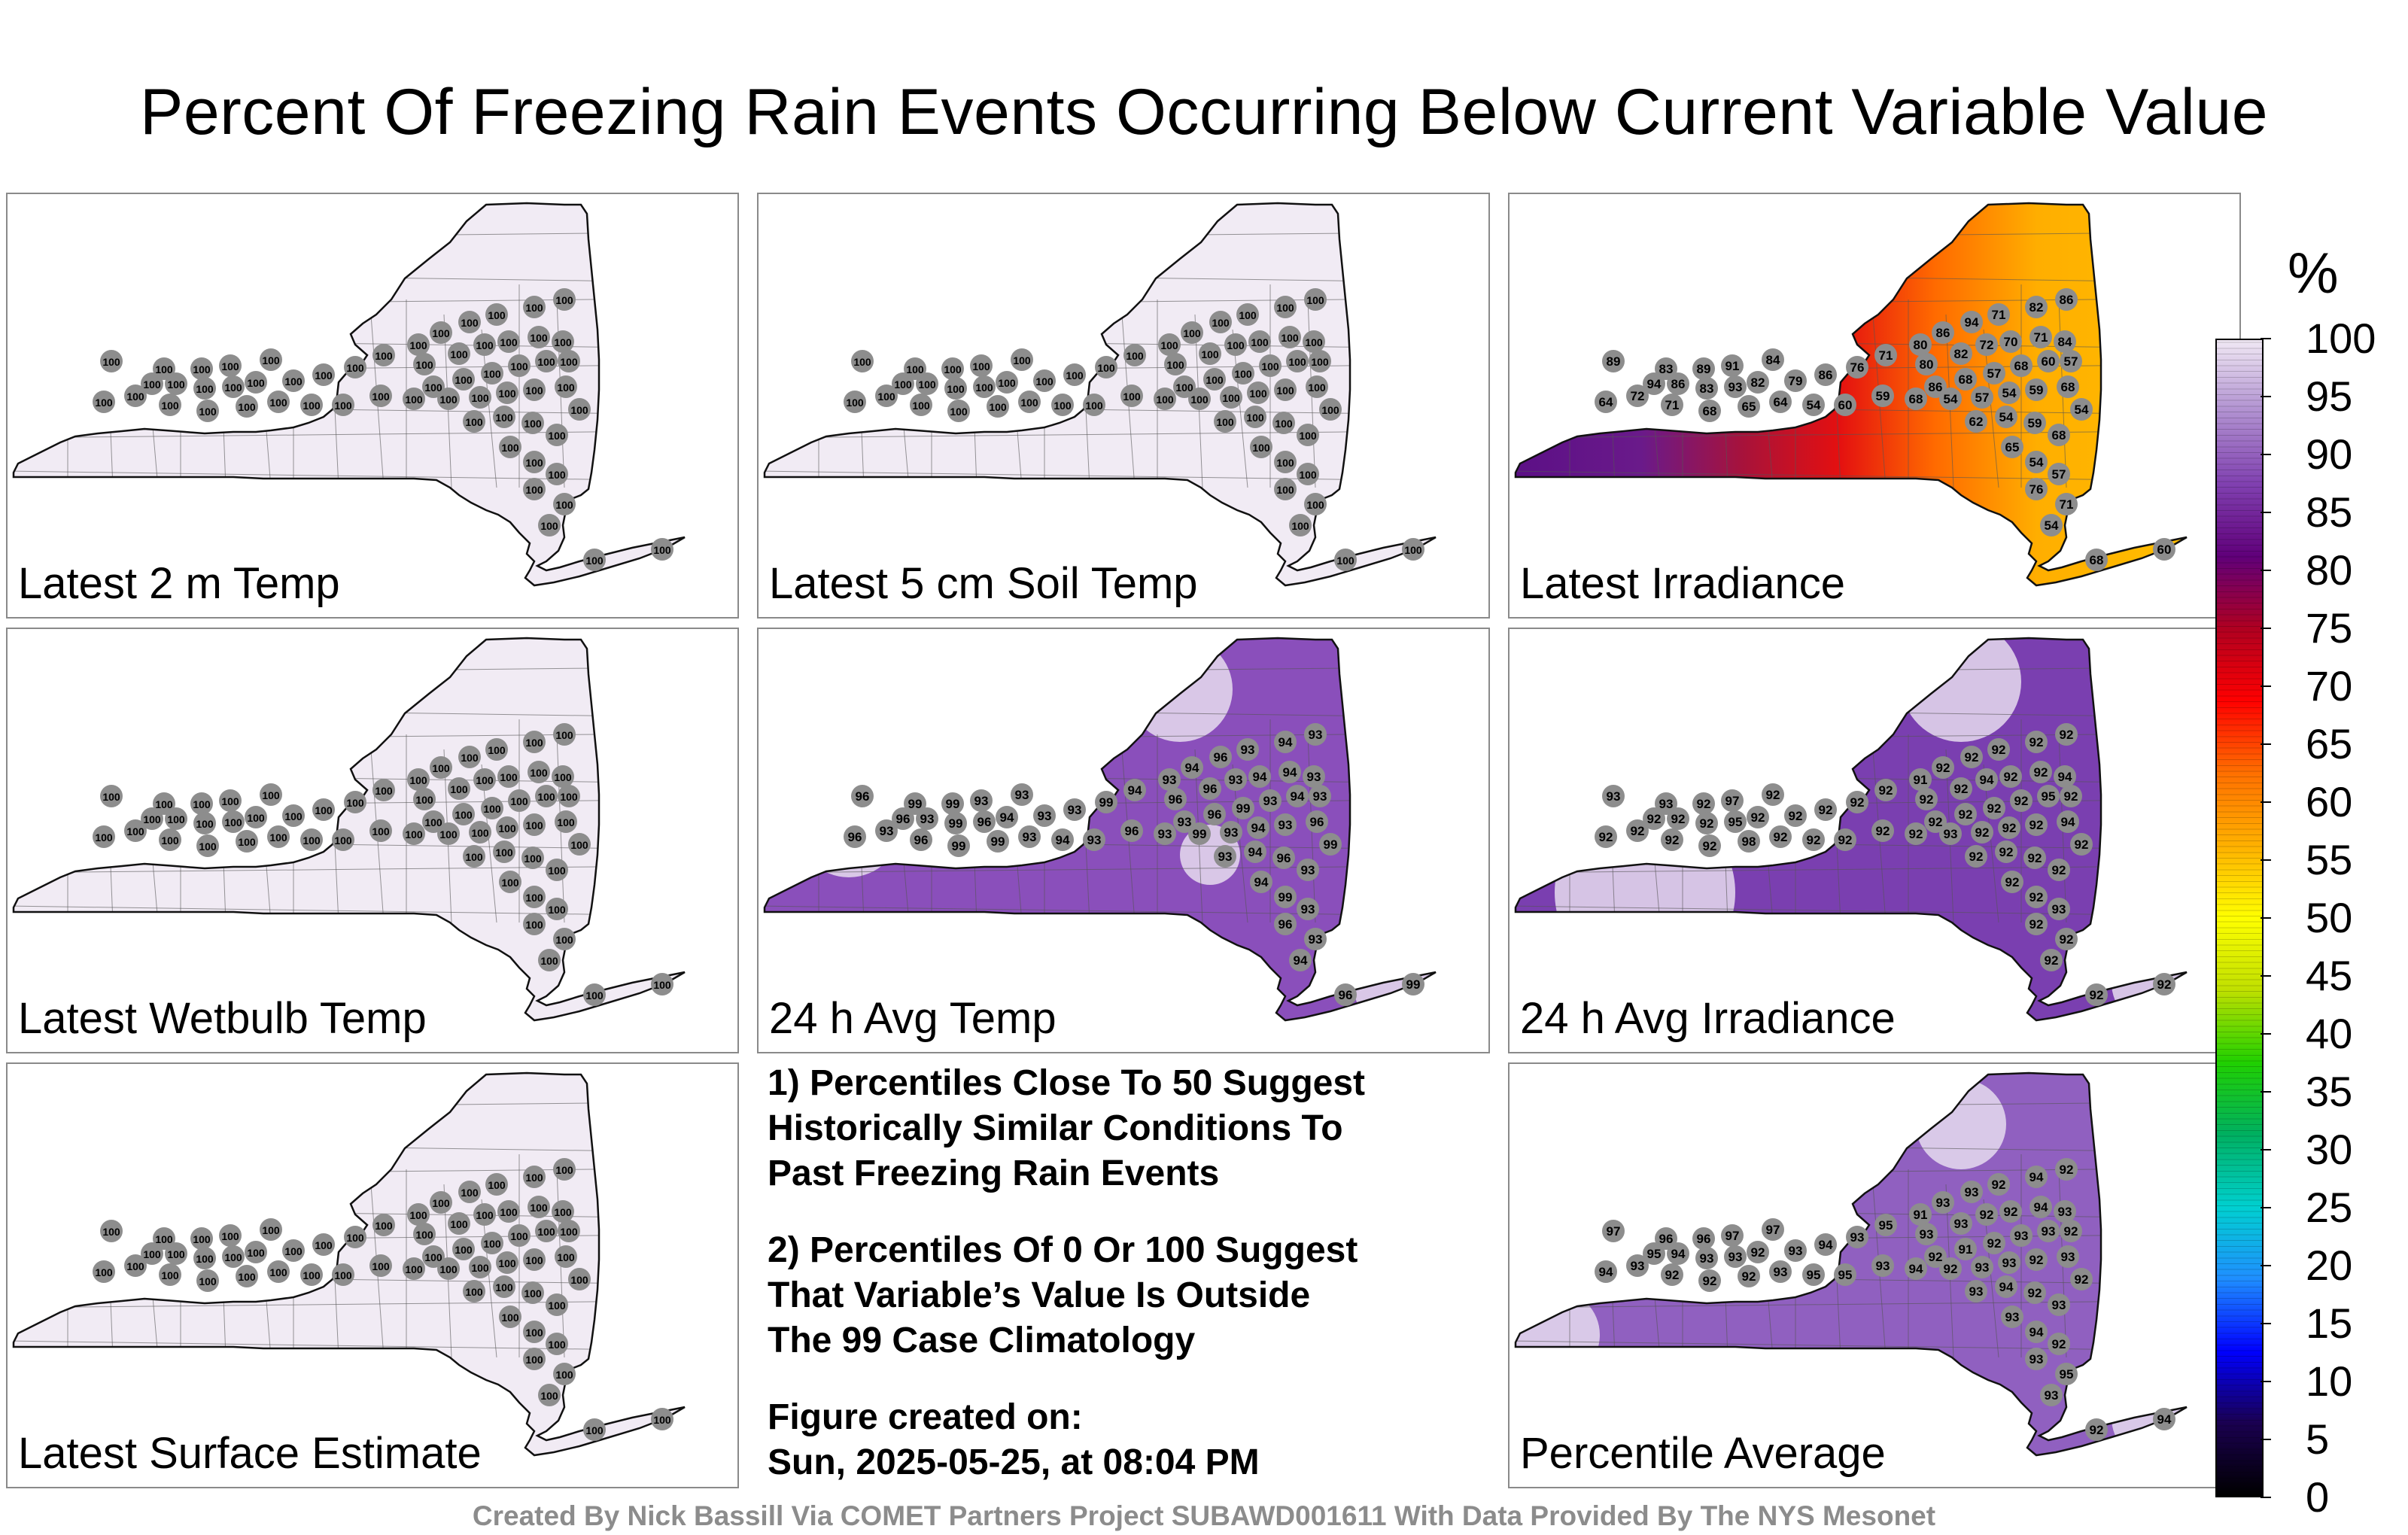 The image size is (2408, 1535). What do you see at coordinates (2081, 409) in the screenshot?
I see `station-marker: 54` at bounding box center [2081, 409].